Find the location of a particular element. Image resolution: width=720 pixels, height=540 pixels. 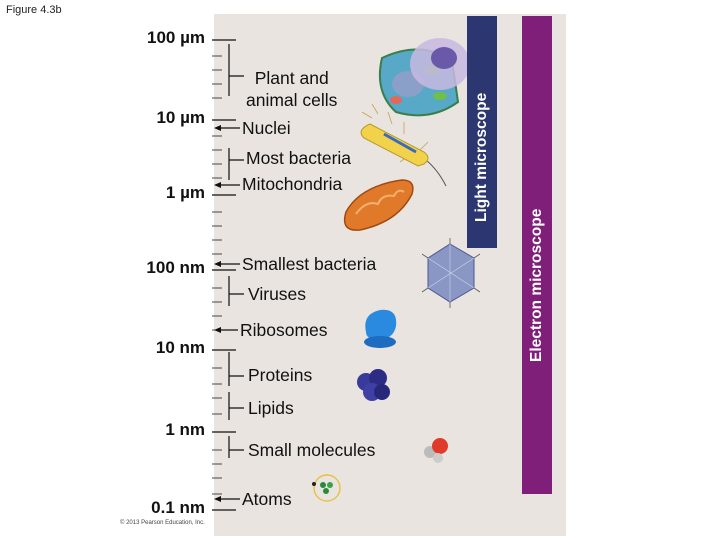

light-microscope-bar: Light microscope is located at coordinates (482, 132).